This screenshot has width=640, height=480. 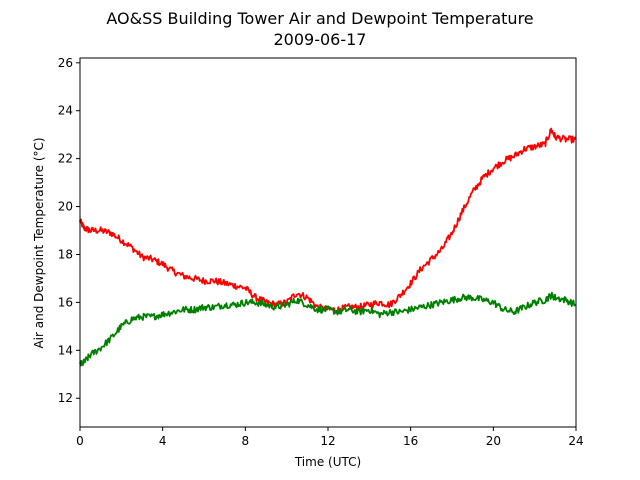 What do you see at coordinates (575, 441) in the screenshot?
I see `x-tick-label: 24` at bounding box center [575, 441].